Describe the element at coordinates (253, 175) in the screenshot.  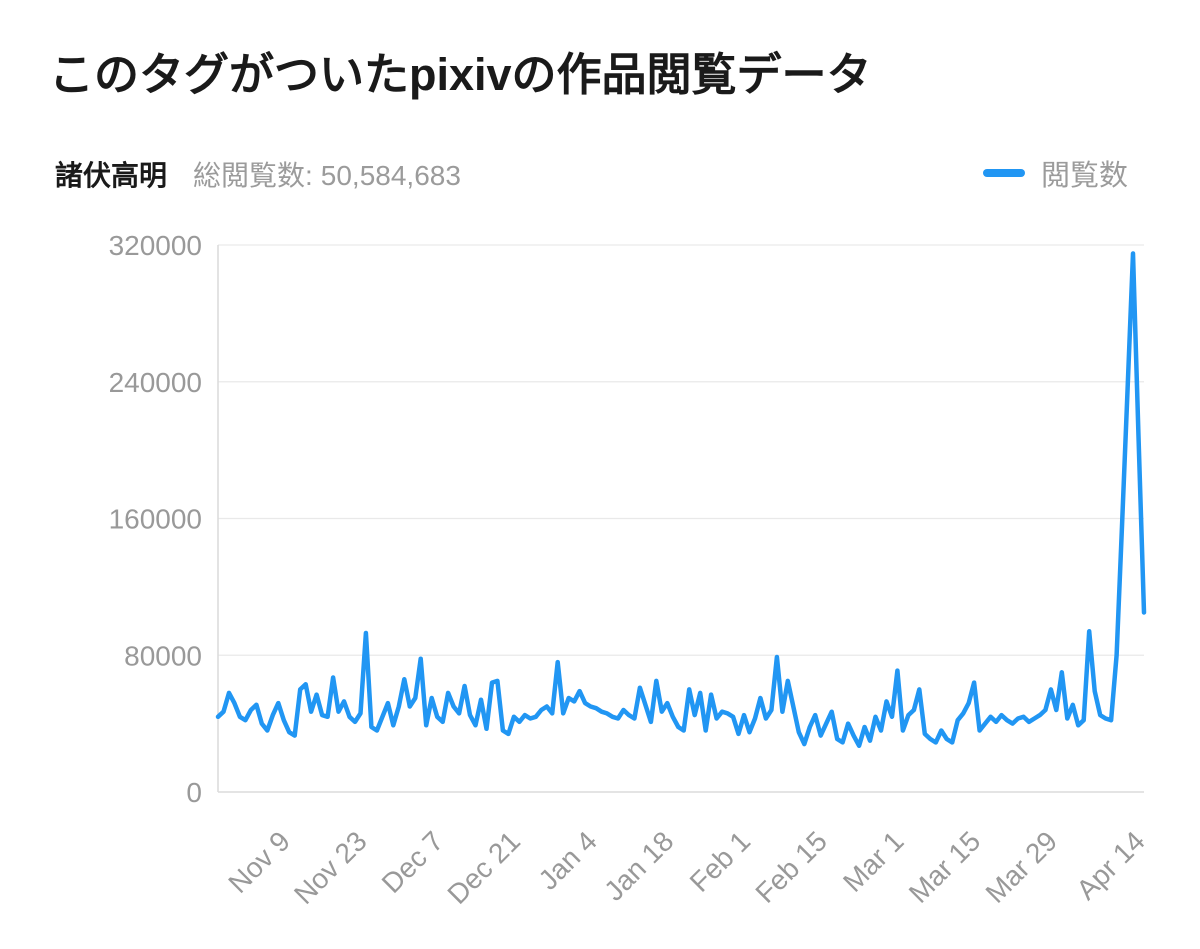
I see `total-views-label: 総閲覧数:` at that location.